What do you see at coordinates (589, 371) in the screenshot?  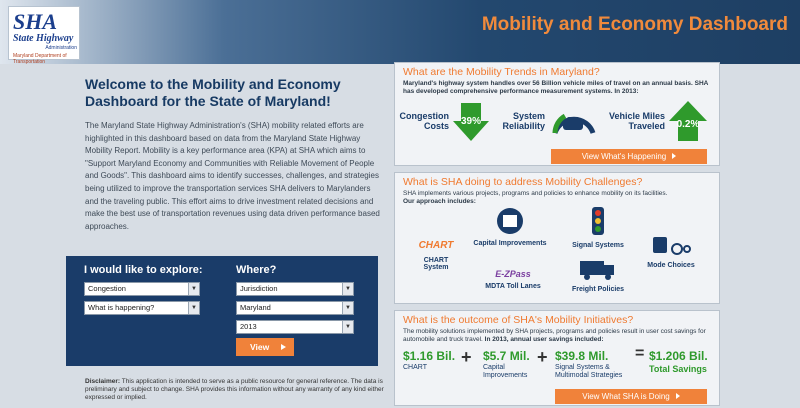 I see `signal-savings-label: Signal Systems & Multimodal Strategies` at bounding box center [589, 371].